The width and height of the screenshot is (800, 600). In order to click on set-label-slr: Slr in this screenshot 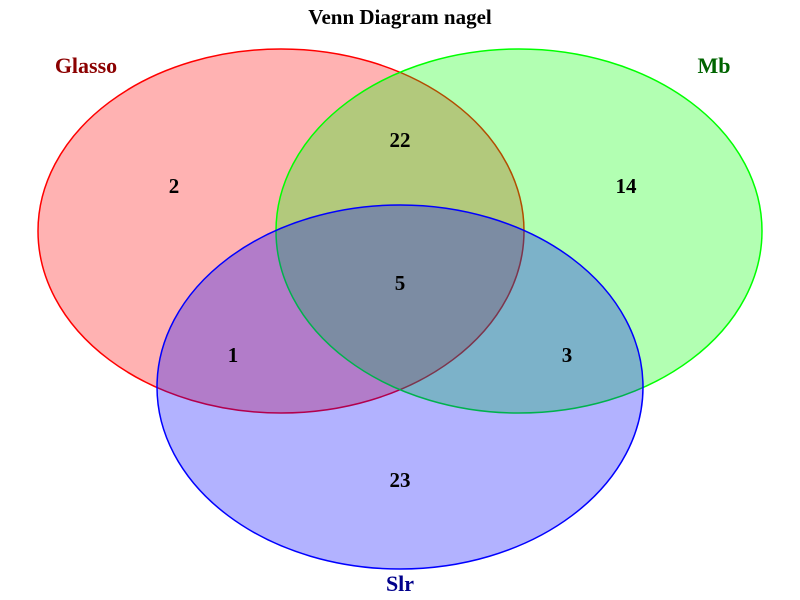, I will do `click(400, 583)`.